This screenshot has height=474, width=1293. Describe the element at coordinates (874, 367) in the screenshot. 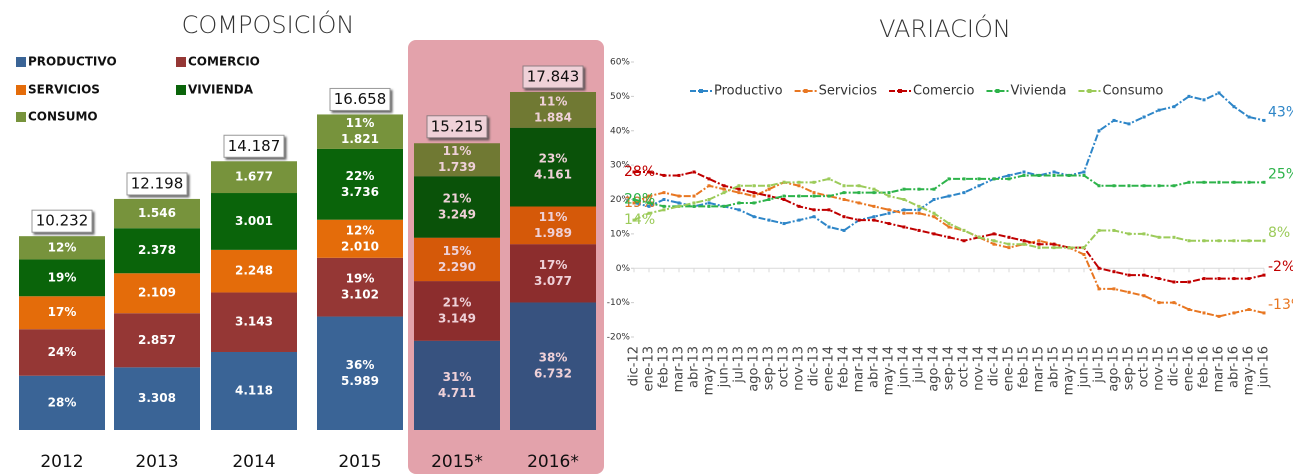

I see `x-tick-label: abr-14` at that location.